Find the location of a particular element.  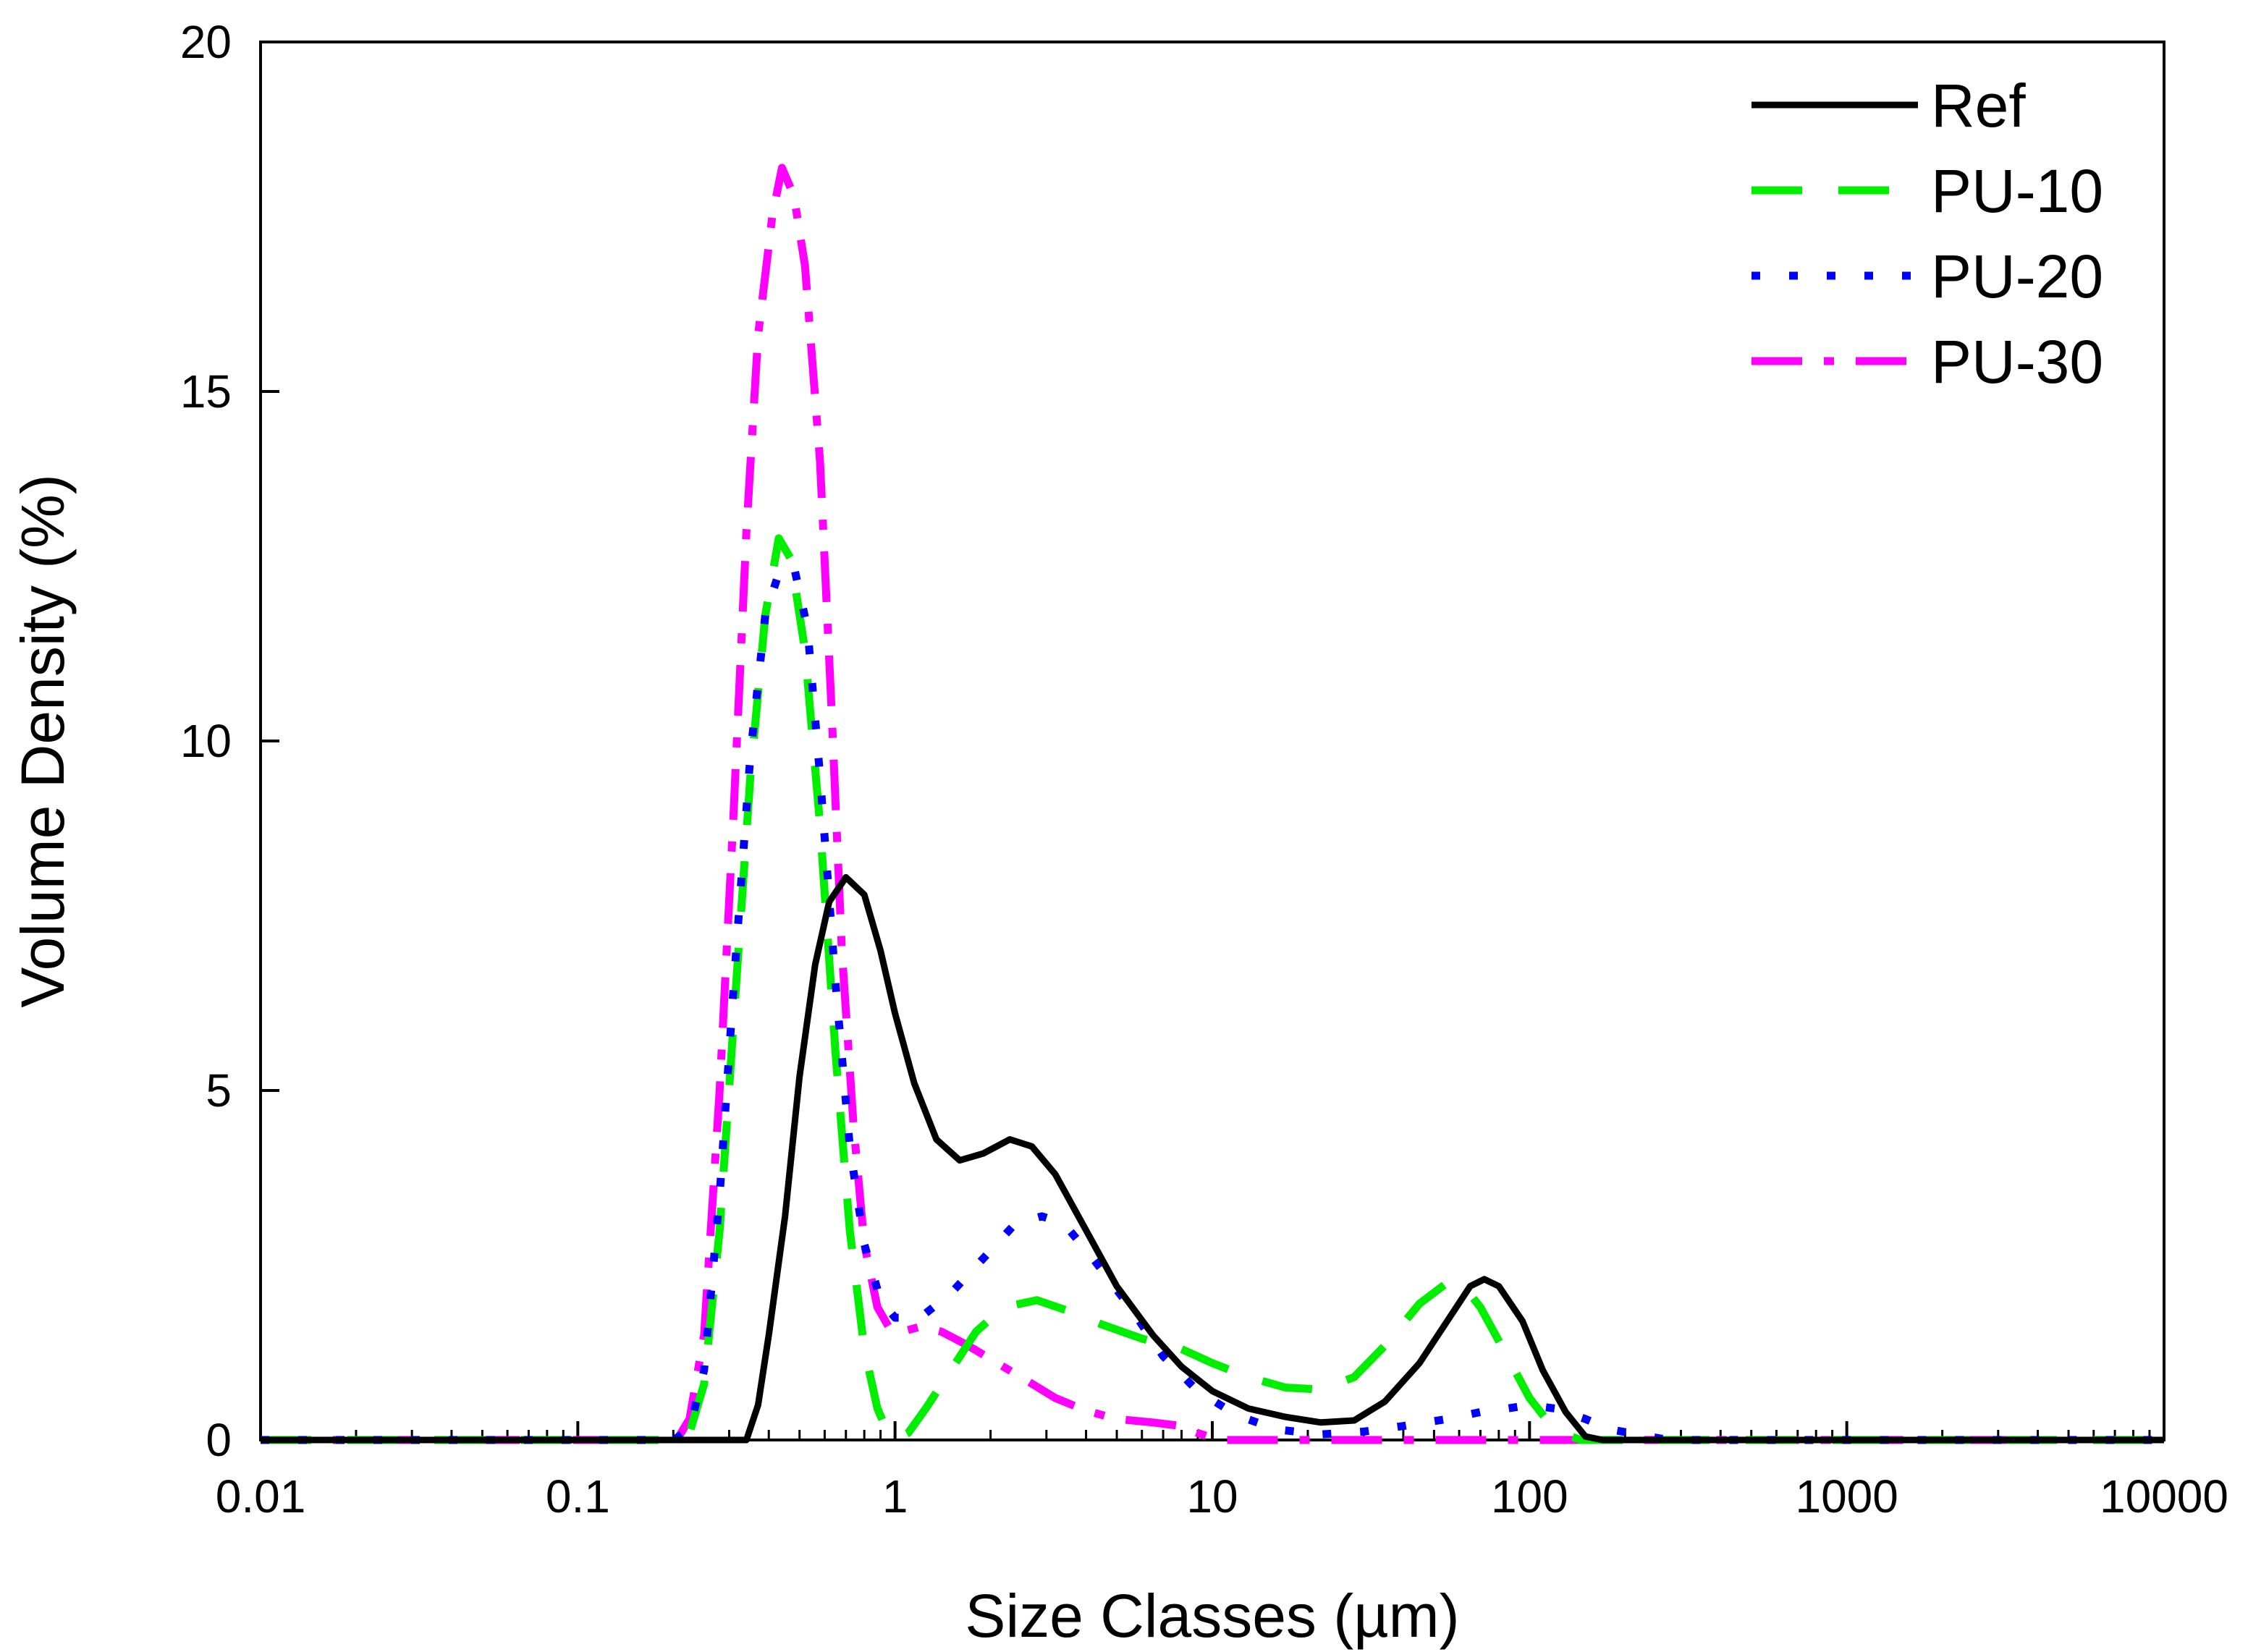

y-tick-label: 15 is located at coordinates (206, 391).